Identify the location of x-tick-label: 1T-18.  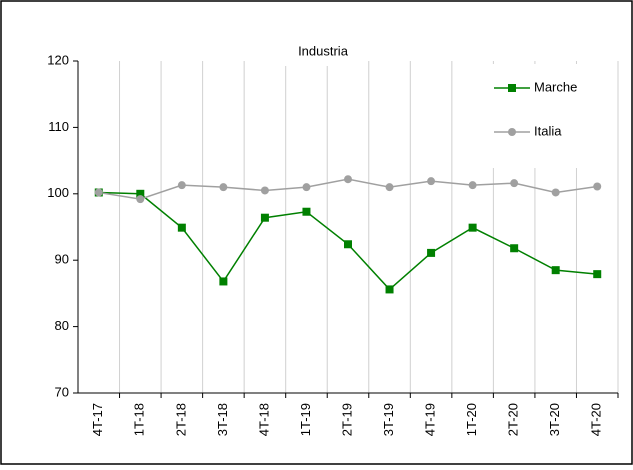
(139, 419).